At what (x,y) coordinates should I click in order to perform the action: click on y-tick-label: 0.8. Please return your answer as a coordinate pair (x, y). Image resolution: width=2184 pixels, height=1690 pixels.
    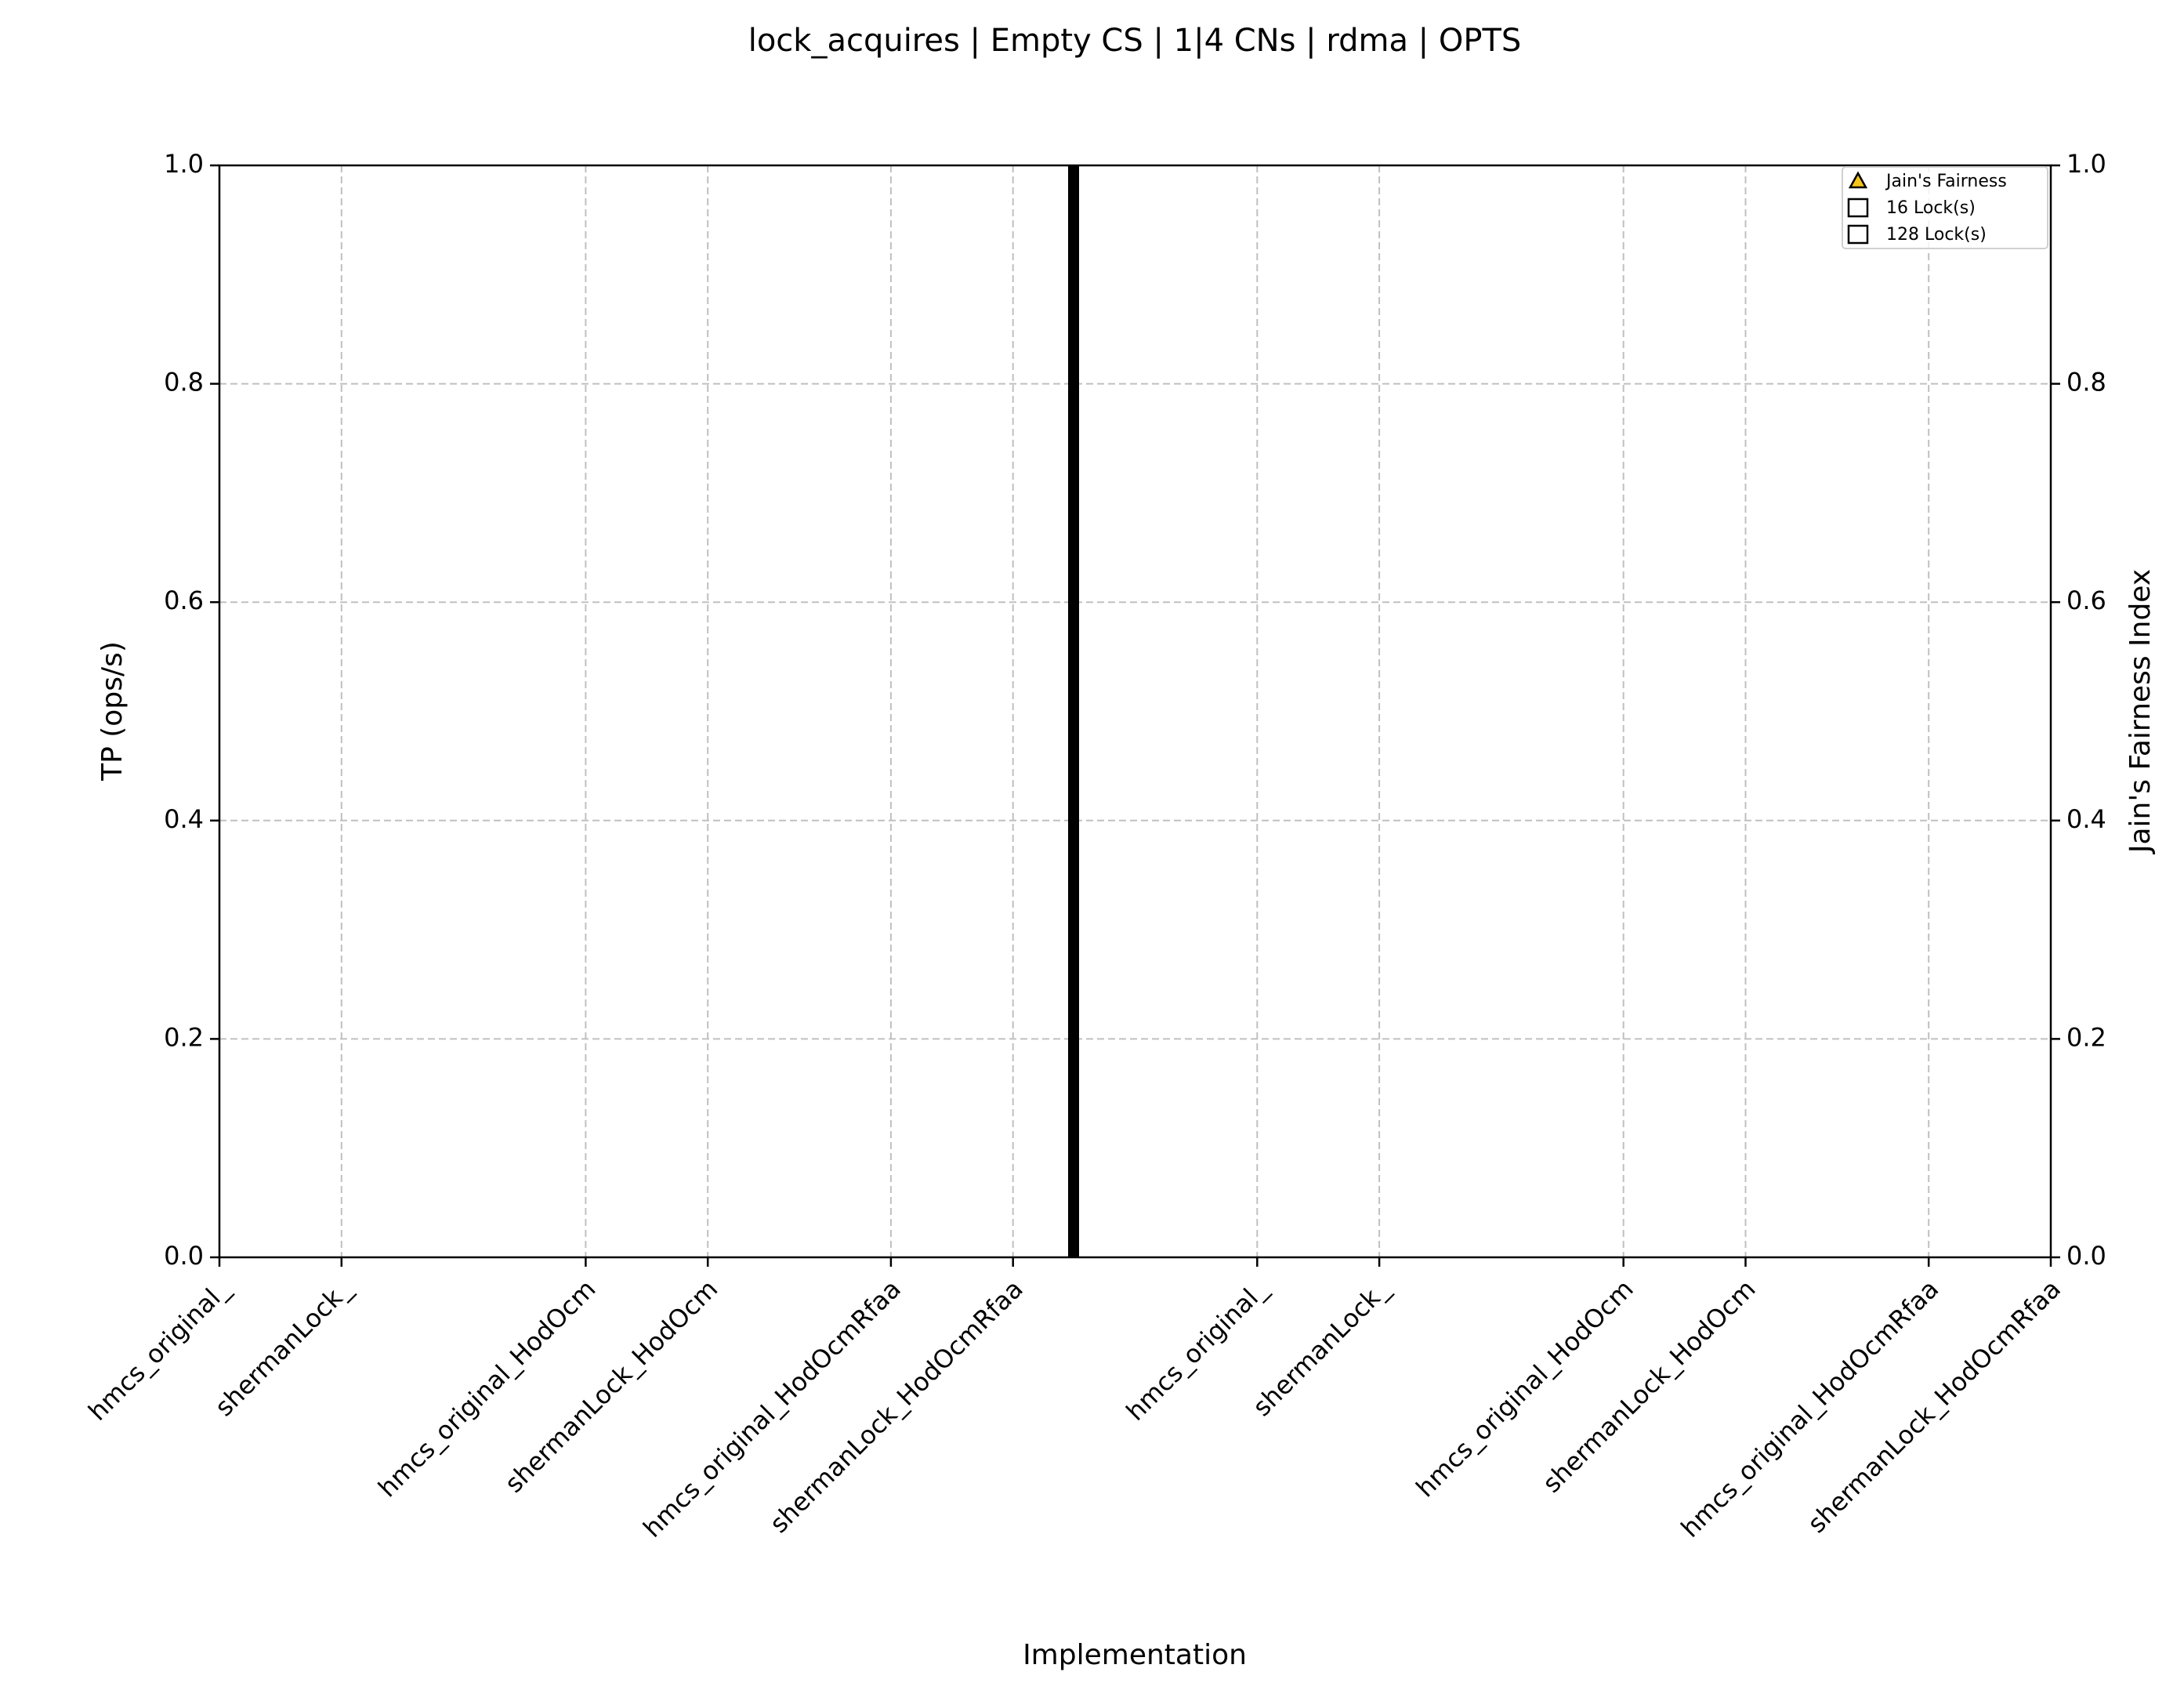
    Looking at the image, I should click on (184, 382).